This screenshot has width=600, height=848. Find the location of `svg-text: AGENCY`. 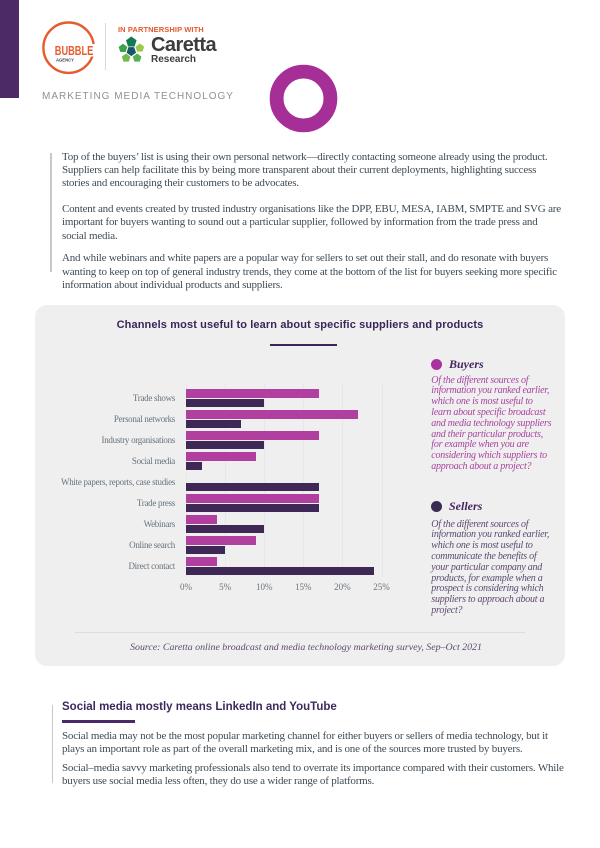

svg-text: AGENCY is located at coordinates (65, 60).